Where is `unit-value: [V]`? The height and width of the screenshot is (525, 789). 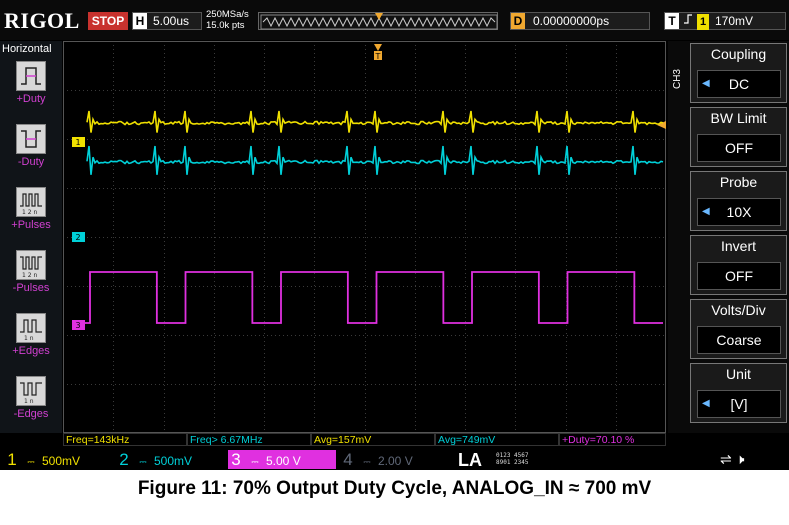 unit-value: [V] is located at coordinates (739, 404).